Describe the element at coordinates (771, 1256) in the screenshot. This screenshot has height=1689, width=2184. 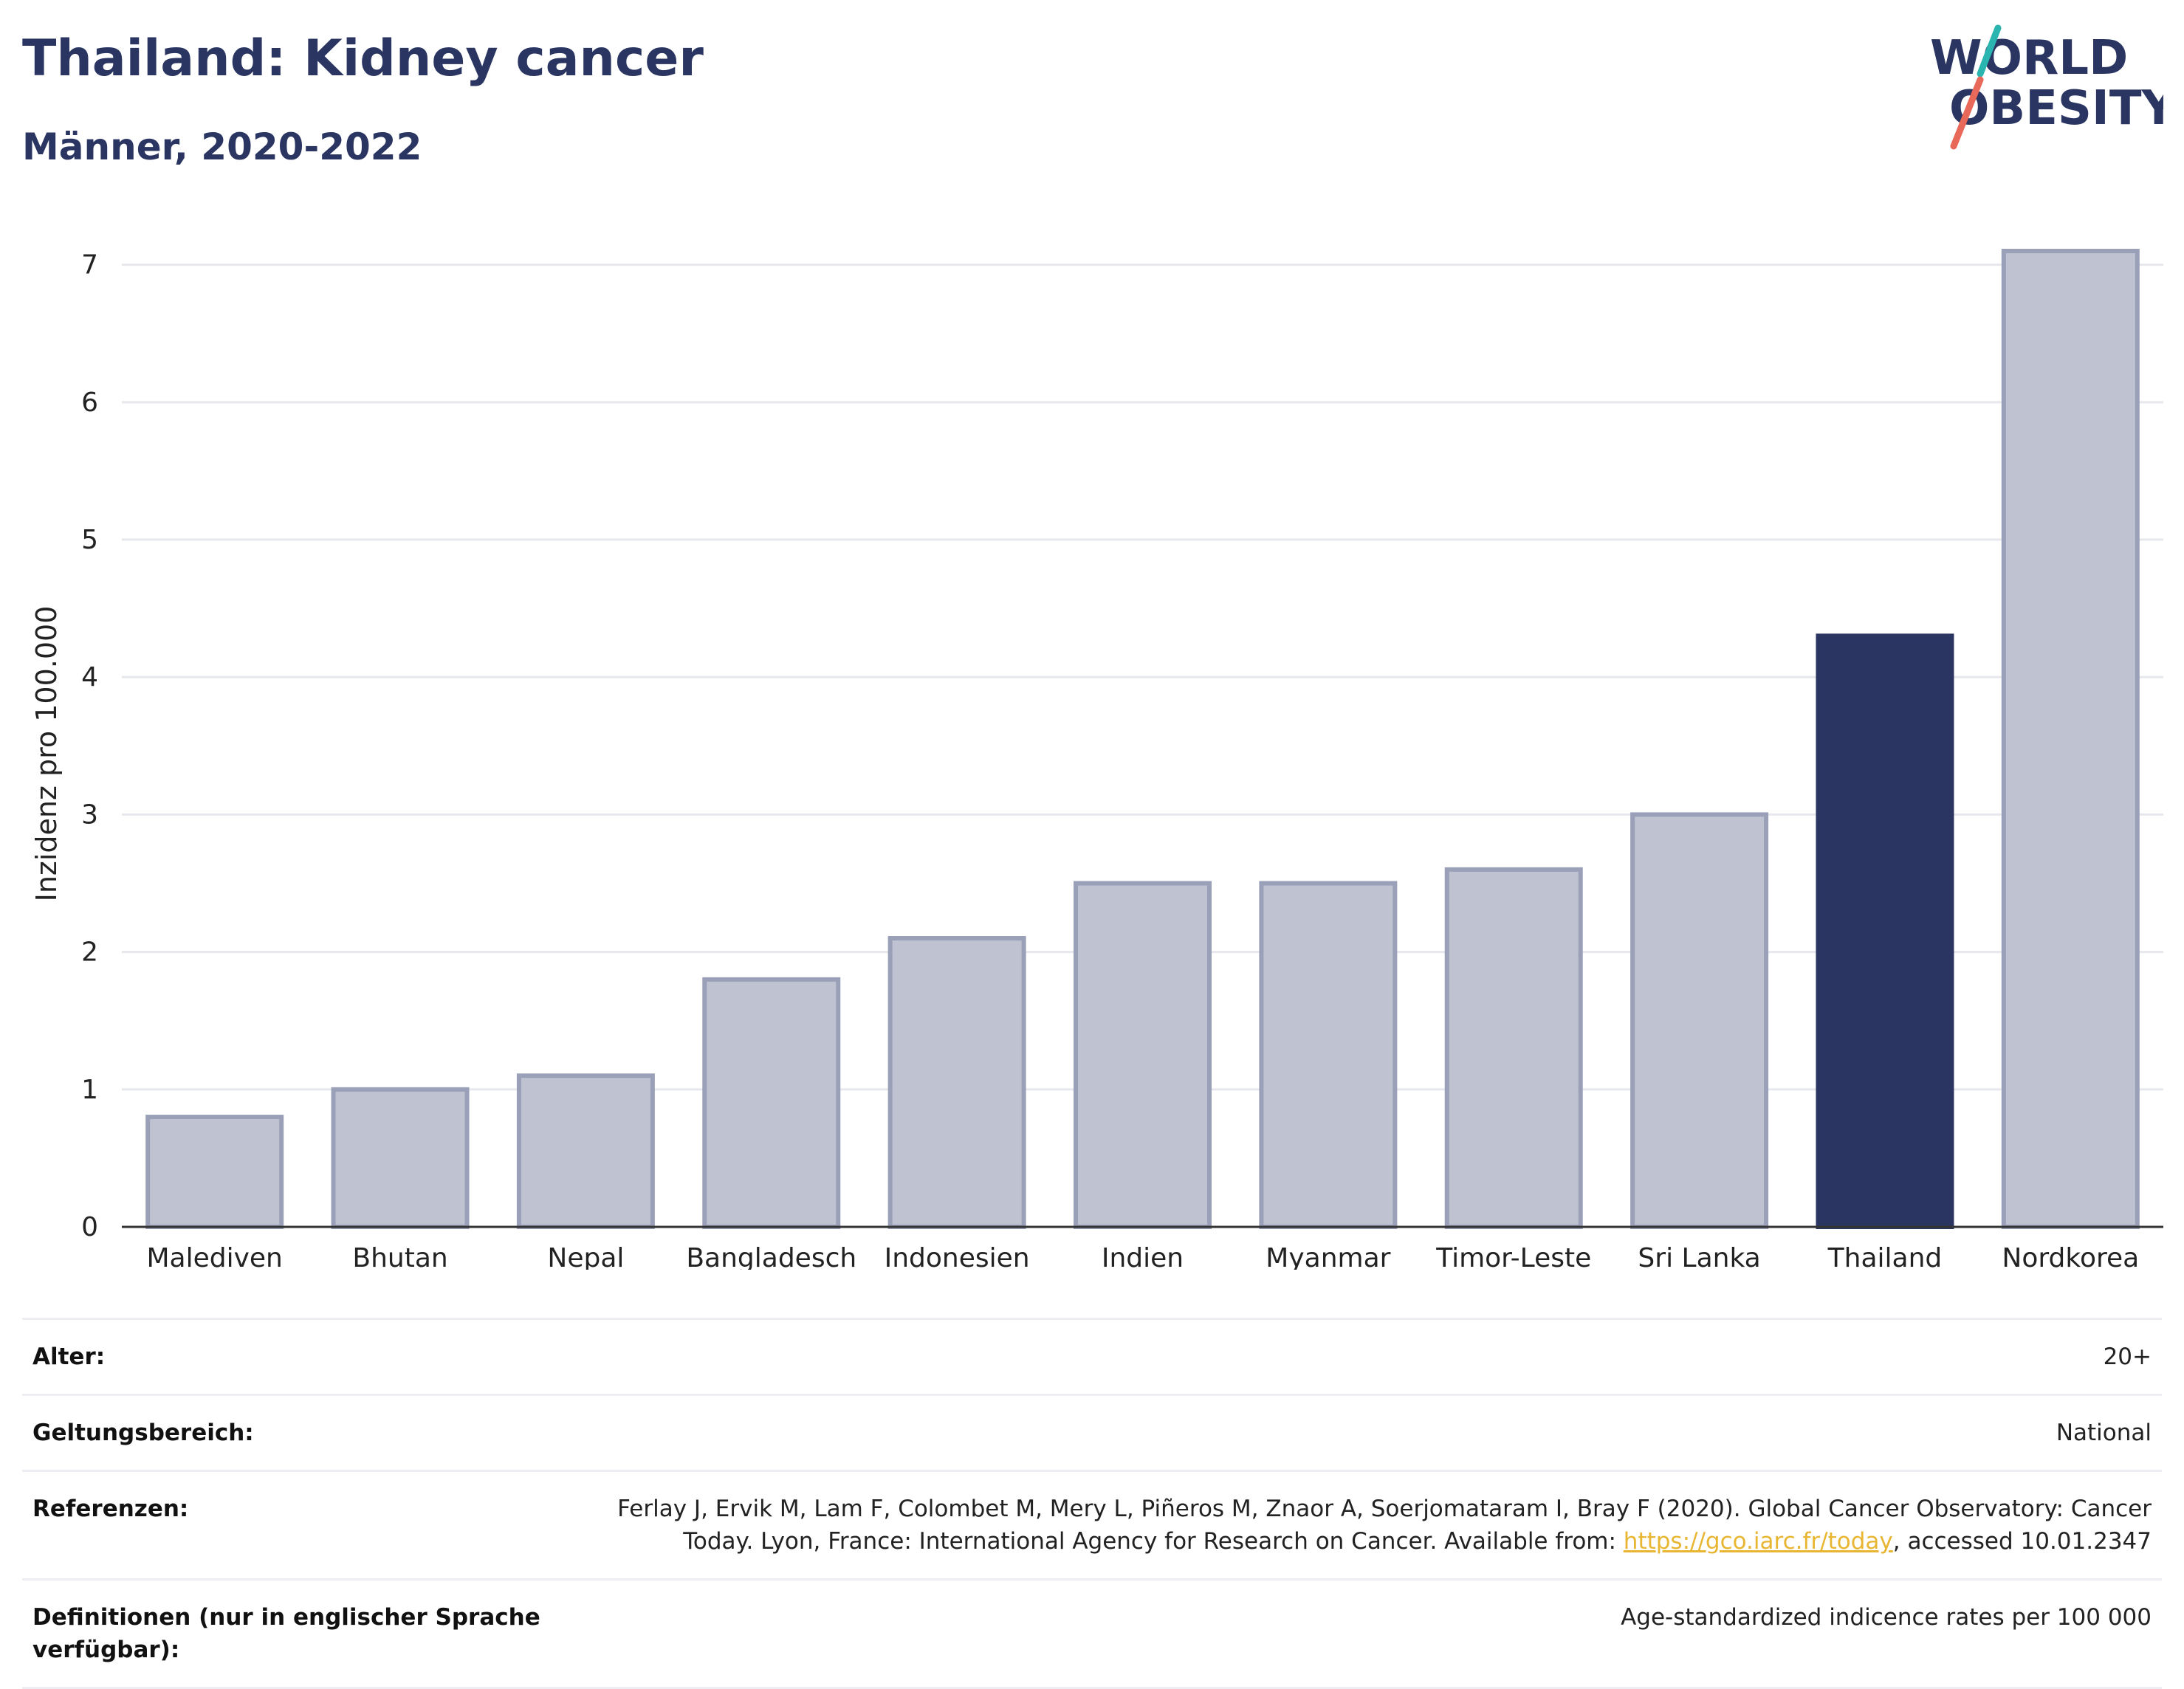
I see `x-tick-label: Bangladesch` at that location.